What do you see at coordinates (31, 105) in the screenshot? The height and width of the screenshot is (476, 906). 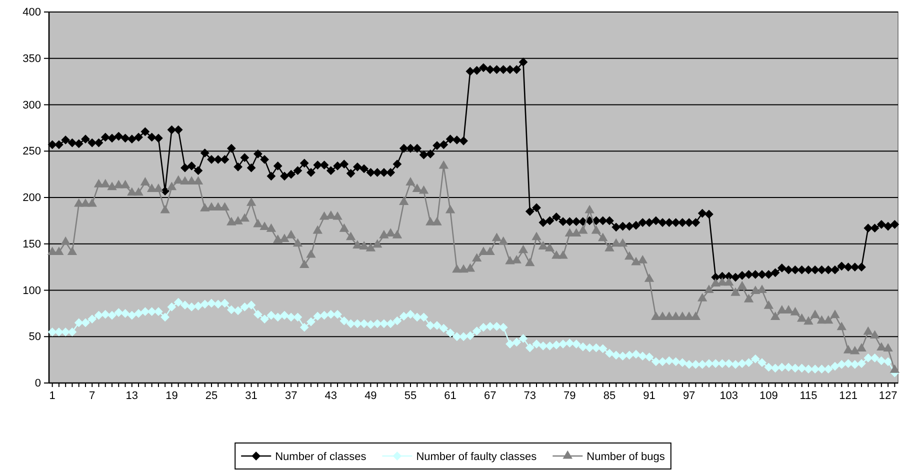 I see `y-tick-label: 300` at bounding box center [31, 105].